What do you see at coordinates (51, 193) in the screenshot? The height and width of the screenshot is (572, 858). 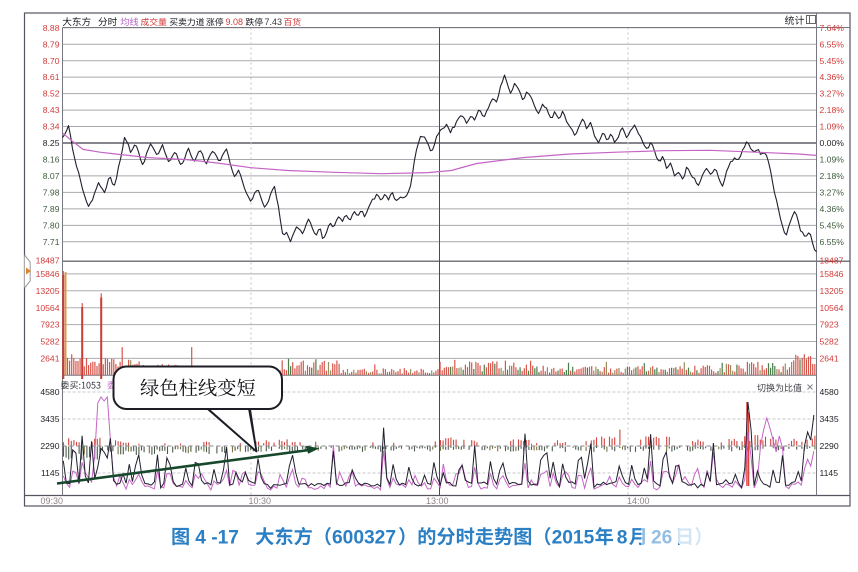 I see `svg-text: 7.98` at bounding box center [51, 193].